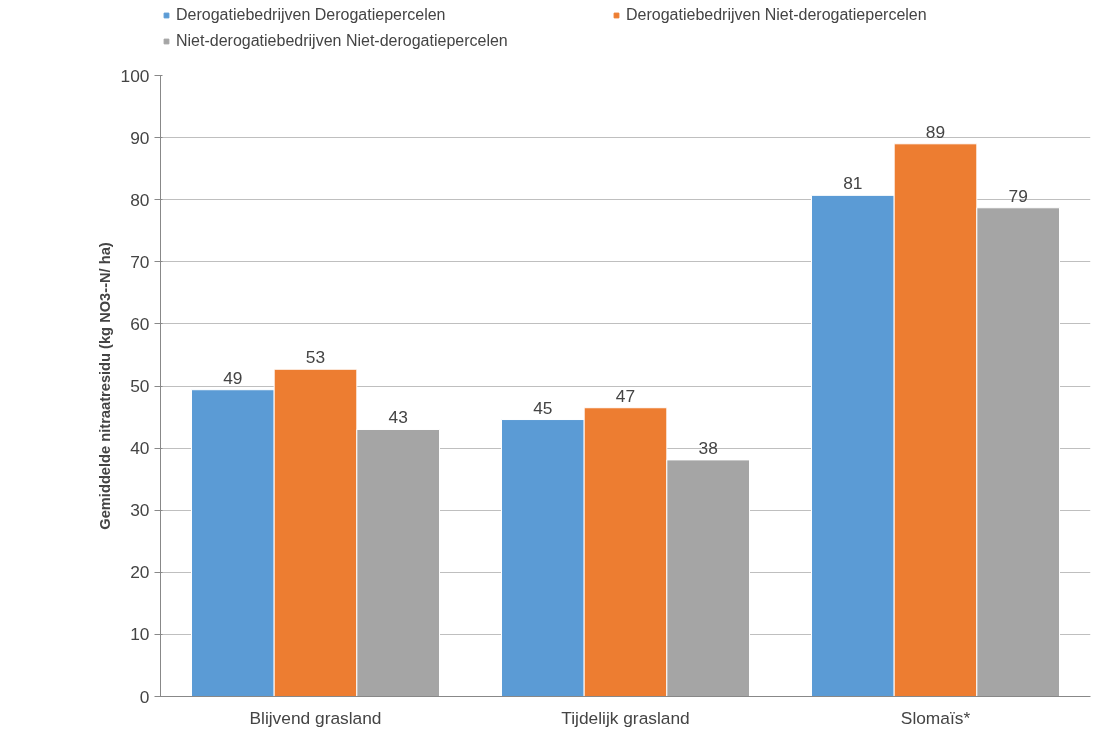 The height and width of the screenshot is (751, 1115). What do you see at coordinates (233, 377) in the screenshot?
I see `data-label: 49` at bounding box center [233, 377].